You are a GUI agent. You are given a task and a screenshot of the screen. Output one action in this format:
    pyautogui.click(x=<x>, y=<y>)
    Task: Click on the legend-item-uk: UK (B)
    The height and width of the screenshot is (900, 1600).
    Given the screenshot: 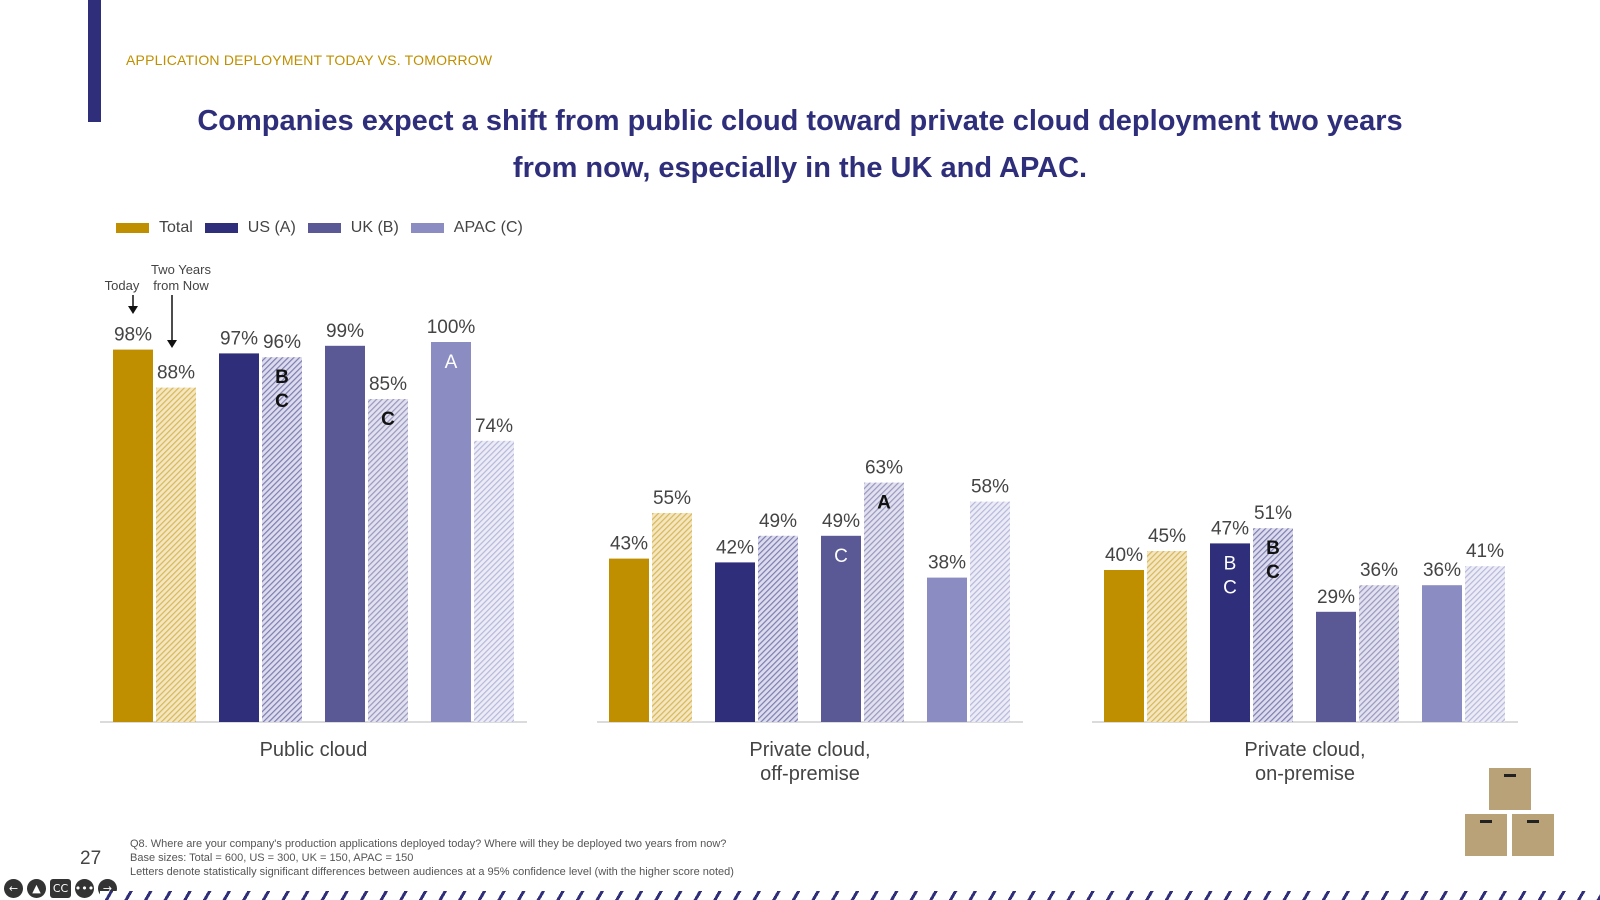 What is the action you would take?
    pyautogui.click(x=353, y=228)
    